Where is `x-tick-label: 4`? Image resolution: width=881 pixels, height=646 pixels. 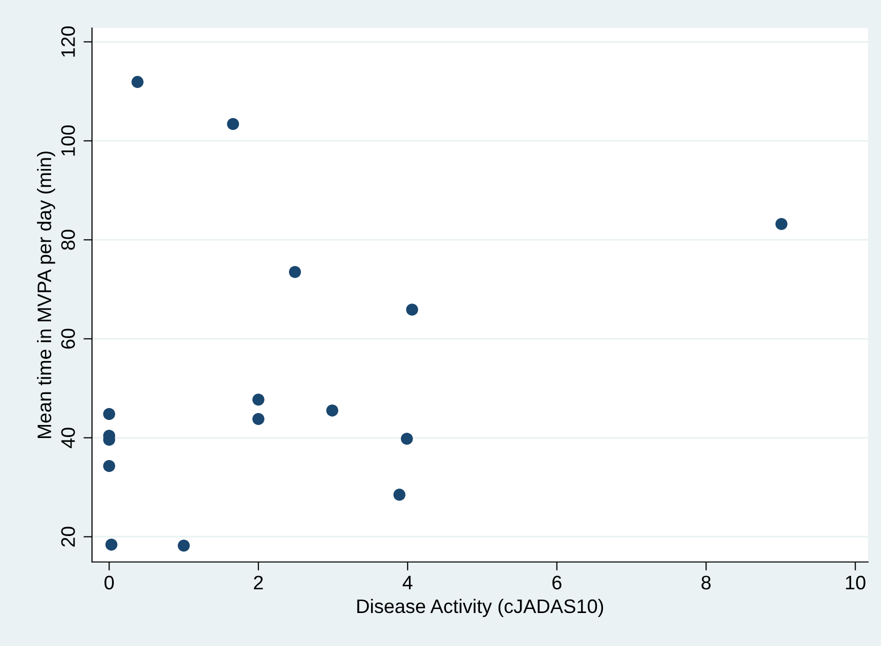 x-tick-label: 4 is located at coordinates (407, 583).